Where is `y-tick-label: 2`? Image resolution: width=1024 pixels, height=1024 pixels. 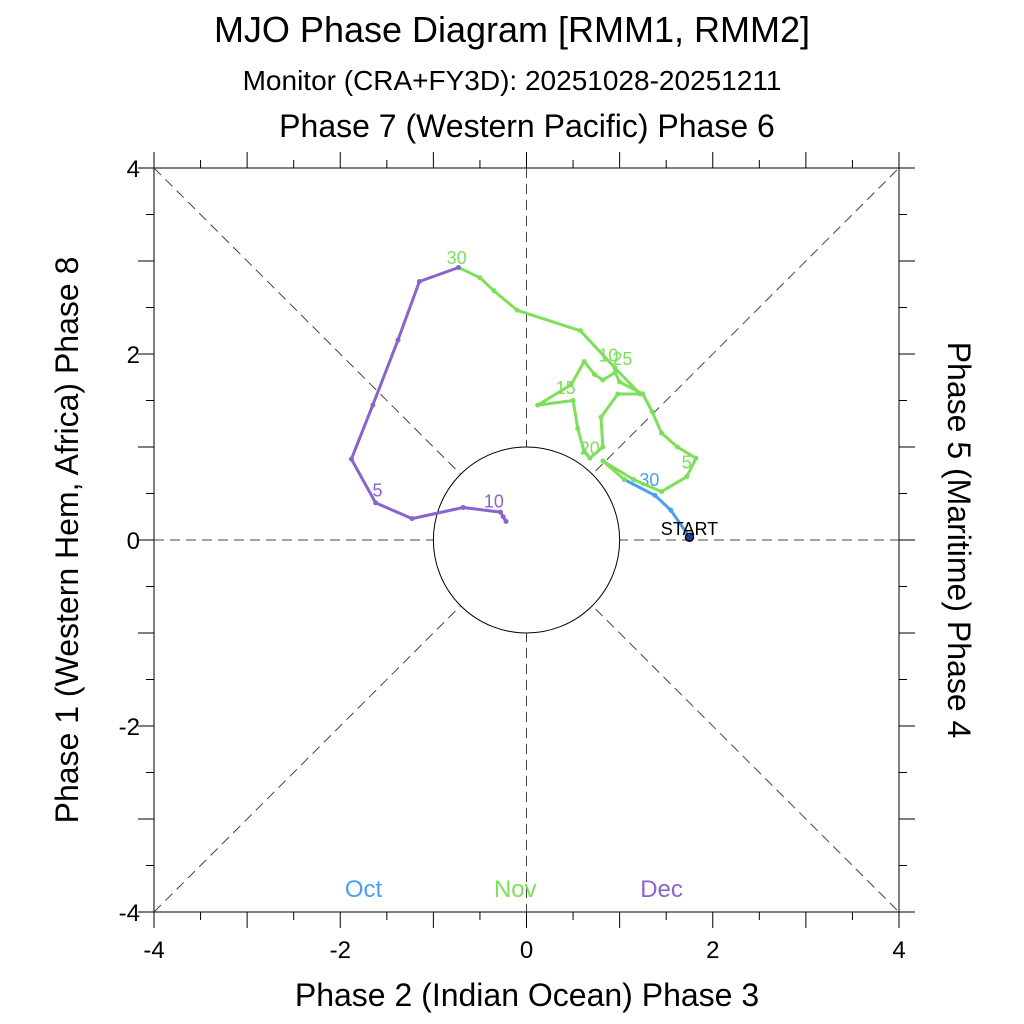 y-tick-label: 2 is located at coordinates (133, 355).